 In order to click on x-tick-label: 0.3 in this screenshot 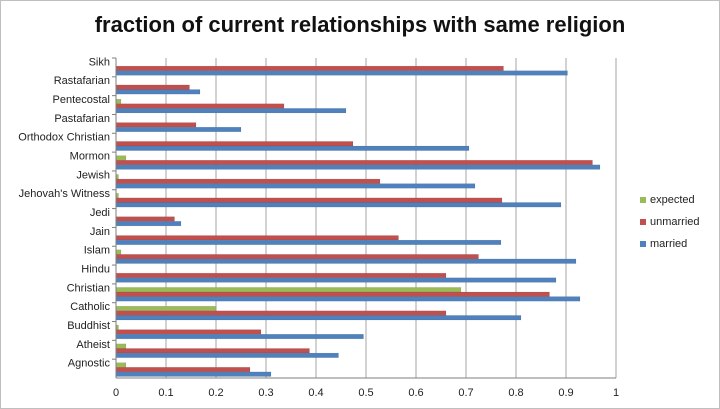, I will do `click(265, 393)`.